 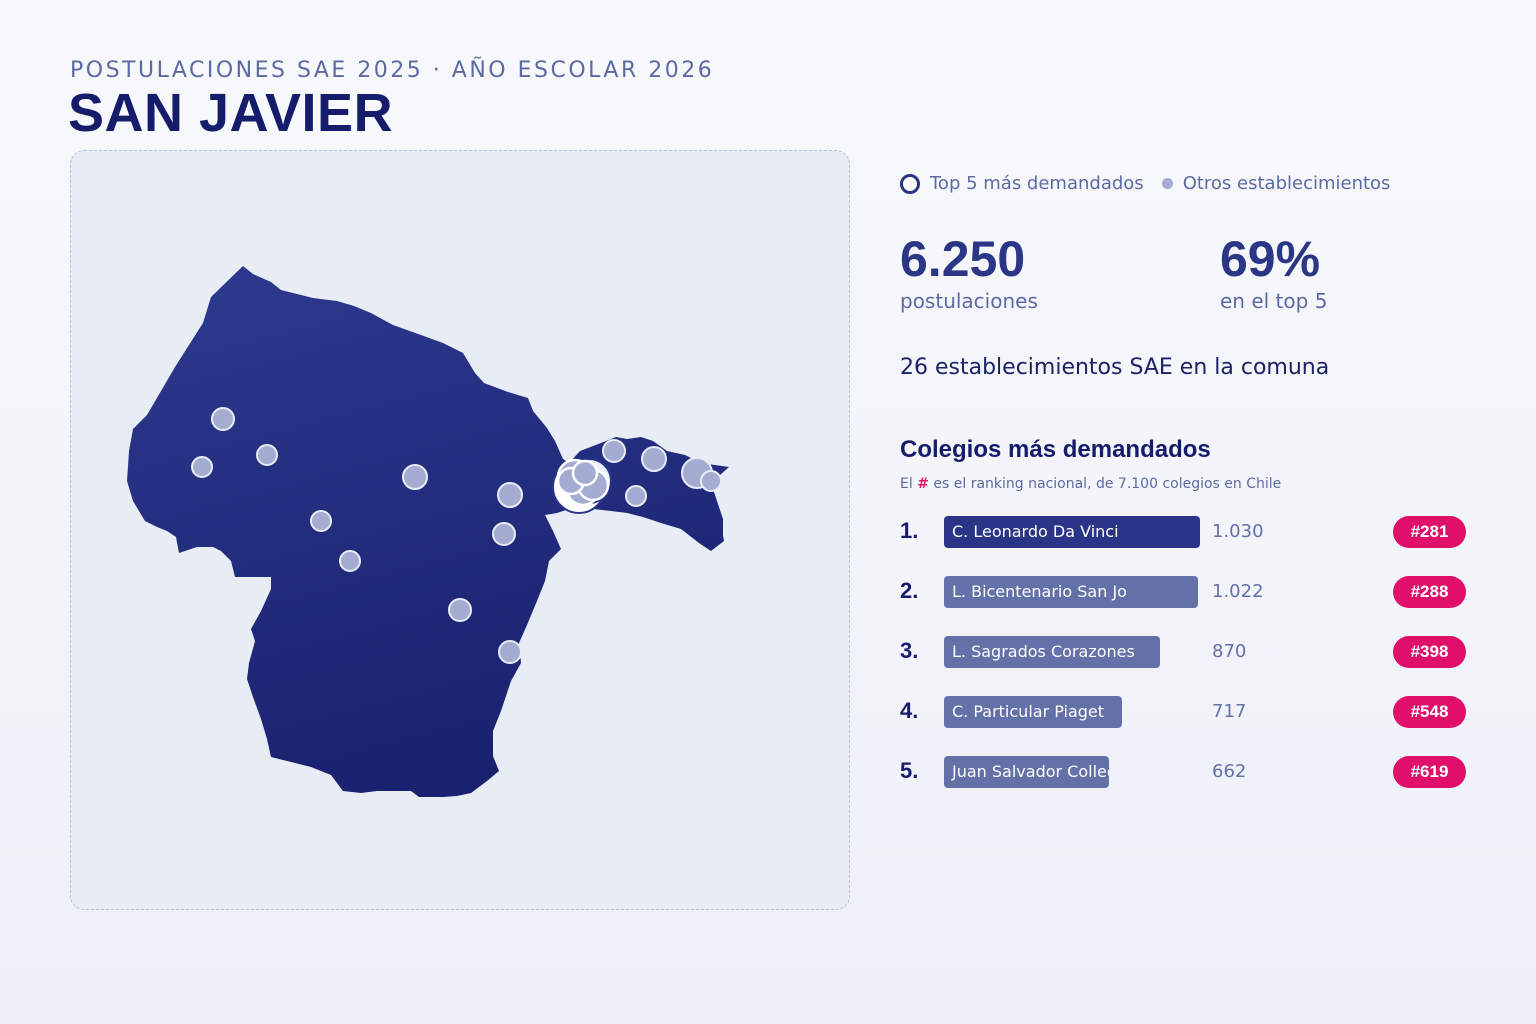 What do you see at coordinates (1429, 772) in the screenshot?
I see `national-rank-badge: #619` at bounding box center [1429, 772].